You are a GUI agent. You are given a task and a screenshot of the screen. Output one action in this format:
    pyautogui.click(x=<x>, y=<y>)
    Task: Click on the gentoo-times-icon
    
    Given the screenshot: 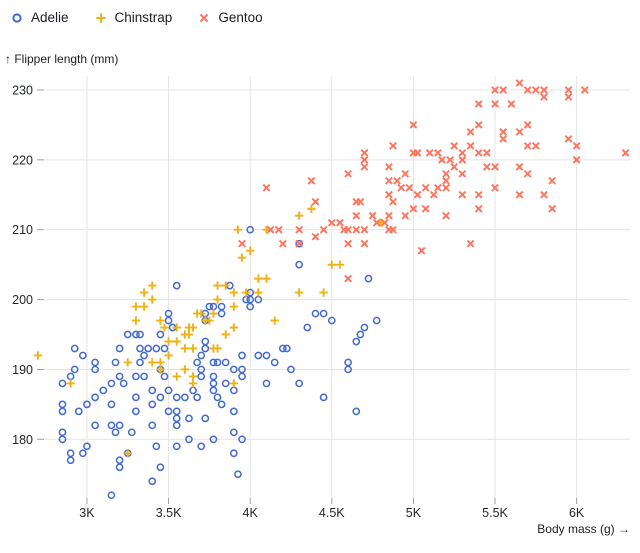 What is the action you would take?
    pyautogui.click(x=204, y=17)
    